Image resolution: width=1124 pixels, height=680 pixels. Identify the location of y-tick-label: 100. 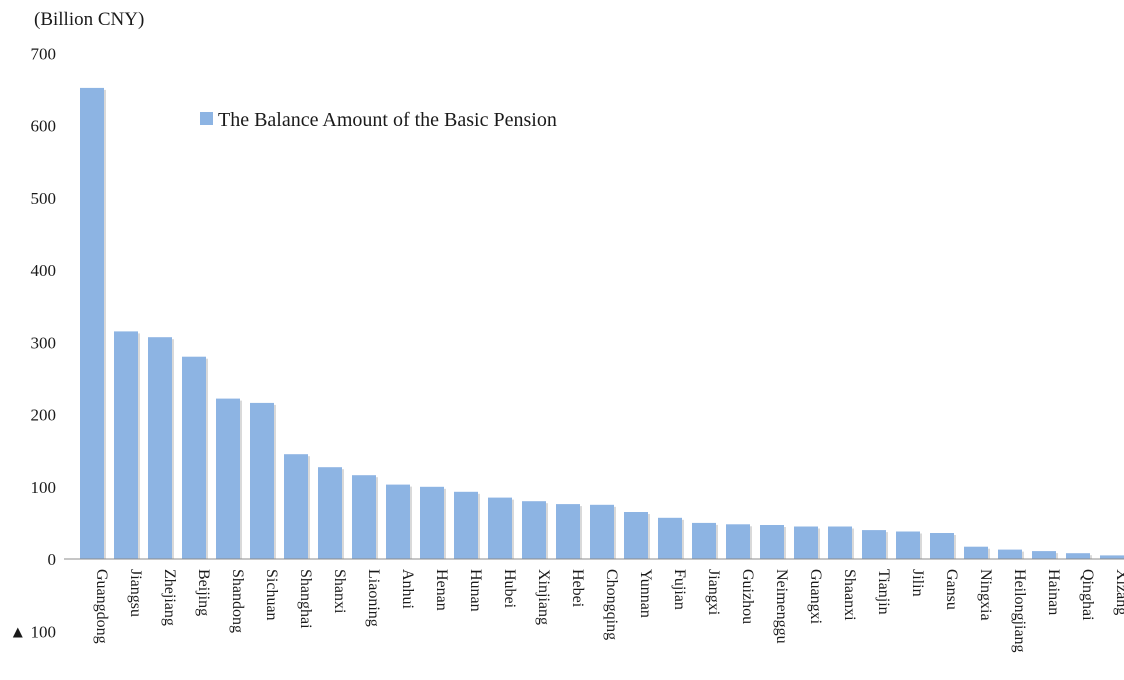
(44, 487).